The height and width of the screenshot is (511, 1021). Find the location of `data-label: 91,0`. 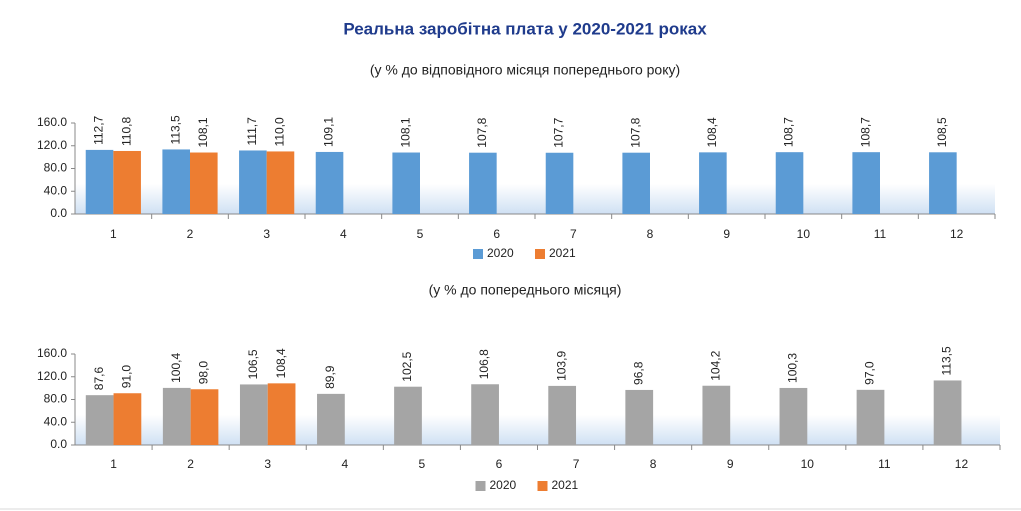

data-label: 91,0 is located at coordinates (127, 377).